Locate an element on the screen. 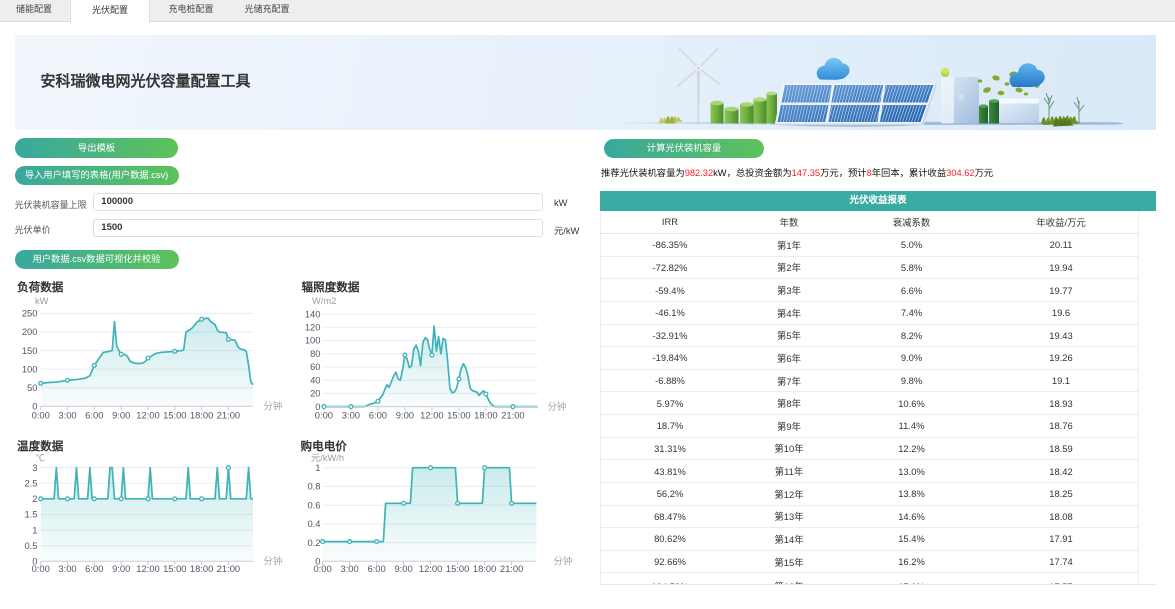 The width and height of the screenshot is (1175, 609). svg-text: 2.5 is located at coordinates (30, 482).